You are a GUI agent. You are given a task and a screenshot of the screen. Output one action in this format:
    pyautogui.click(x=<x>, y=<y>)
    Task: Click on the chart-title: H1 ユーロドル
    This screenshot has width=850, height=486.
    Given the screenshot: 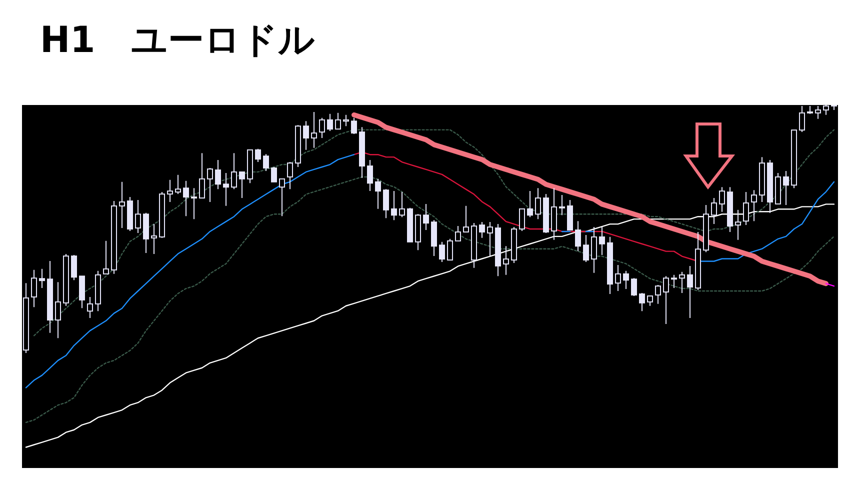 What is the action you would take?
    pyautogui.click(x=178, y=40)
    